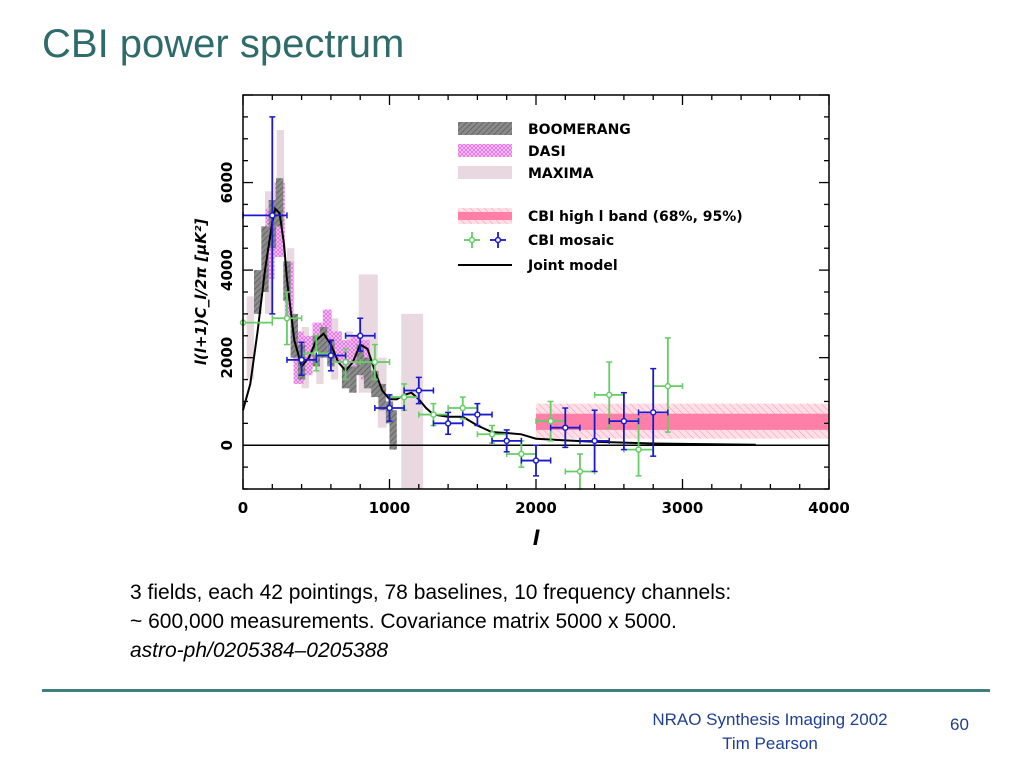  What do you see at coordinates (770, 719) in the screenshot?
I see `footer-conference: NRAO Synthesis Imaging 2002` at bounding box center [770, 719].